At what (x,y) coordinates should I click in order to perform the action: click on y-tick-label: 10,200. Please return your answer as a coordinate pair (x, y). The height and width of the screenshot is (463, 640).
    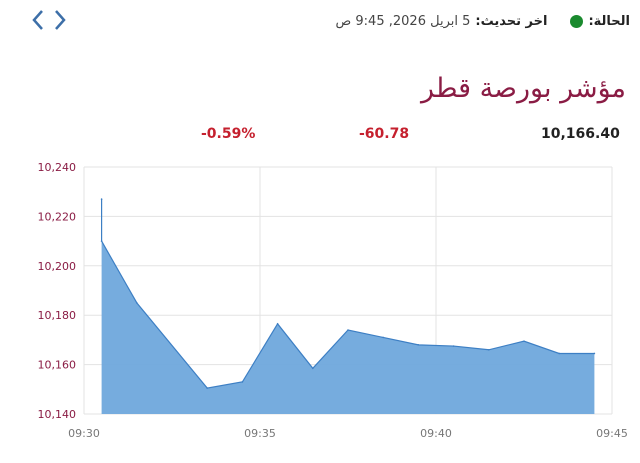
    Looking at the image, I should click on (57, 266).